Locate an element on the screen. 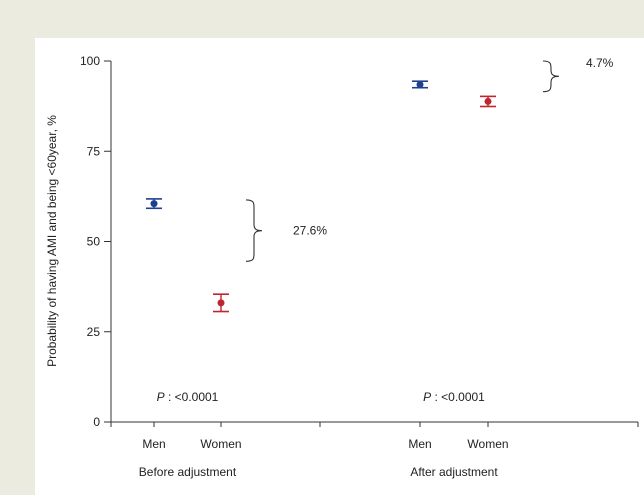  x-group-label: After adjustment is located at coordinates (454, 472).